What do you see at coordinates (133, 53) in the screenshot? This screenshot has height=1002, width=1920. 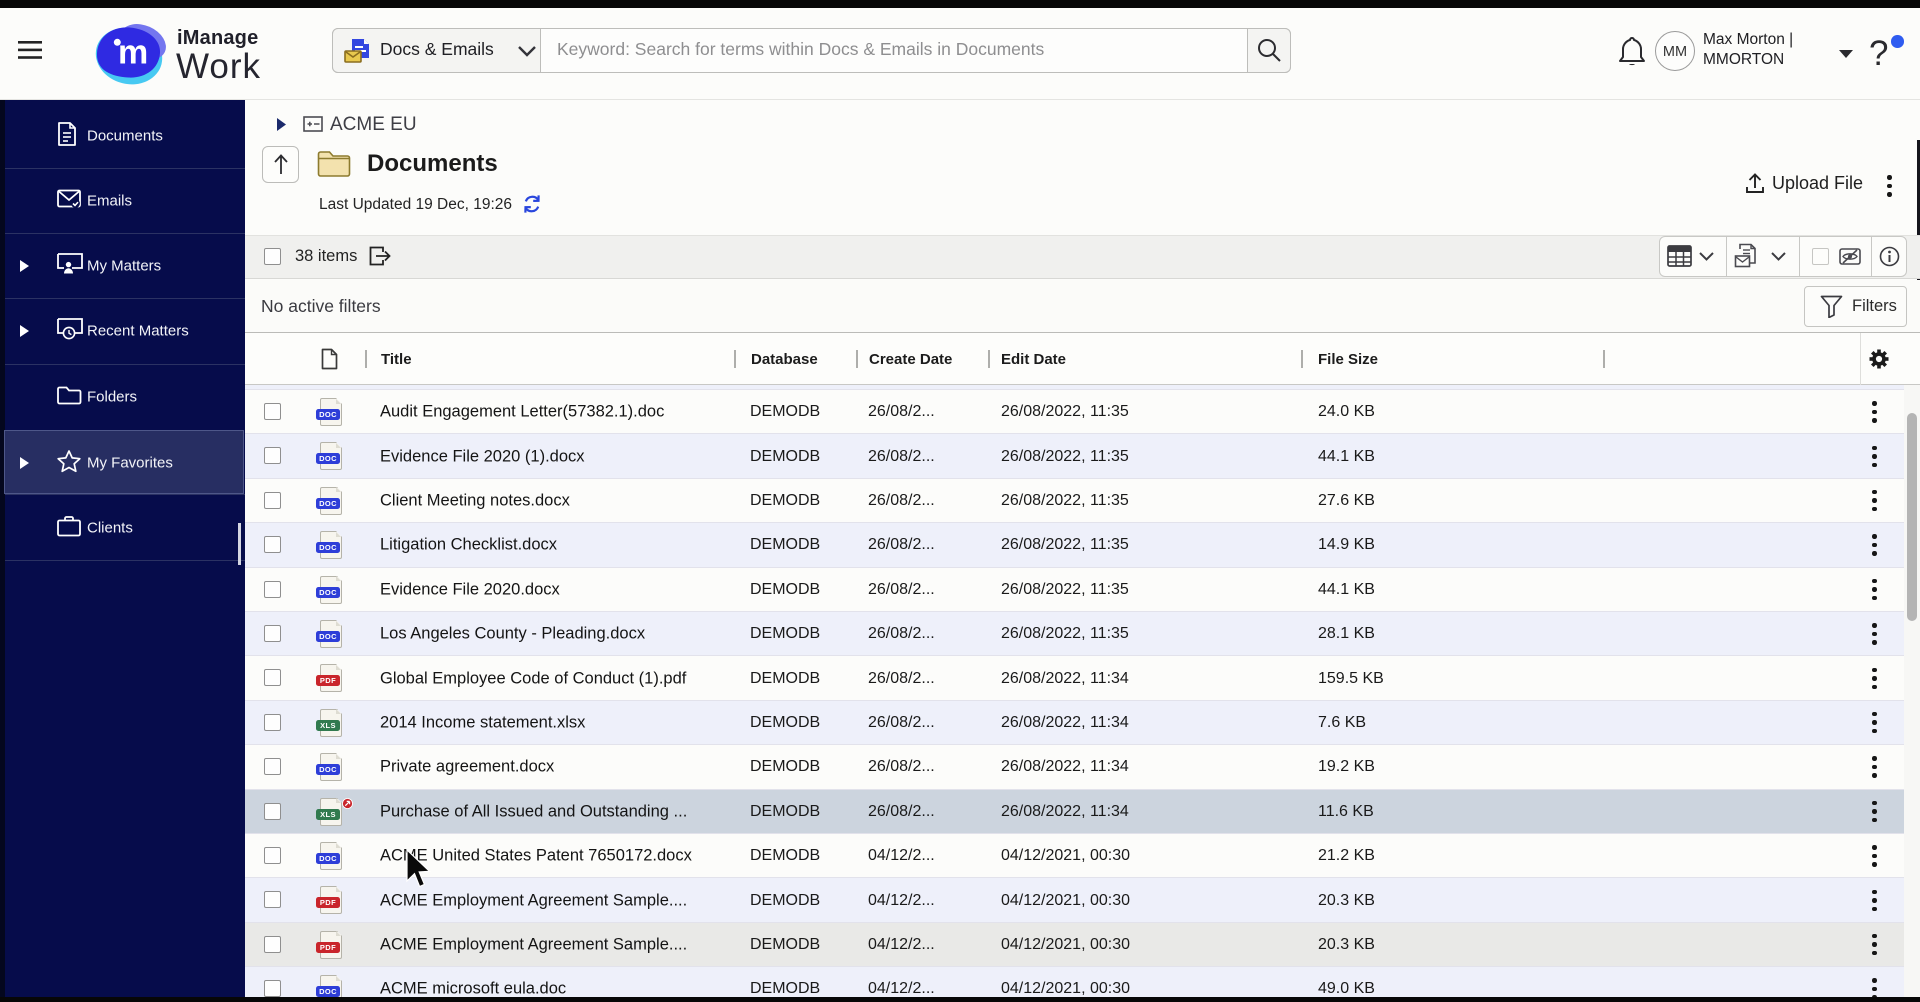 I see `svg-text: m` at bounding box center [133, 53].